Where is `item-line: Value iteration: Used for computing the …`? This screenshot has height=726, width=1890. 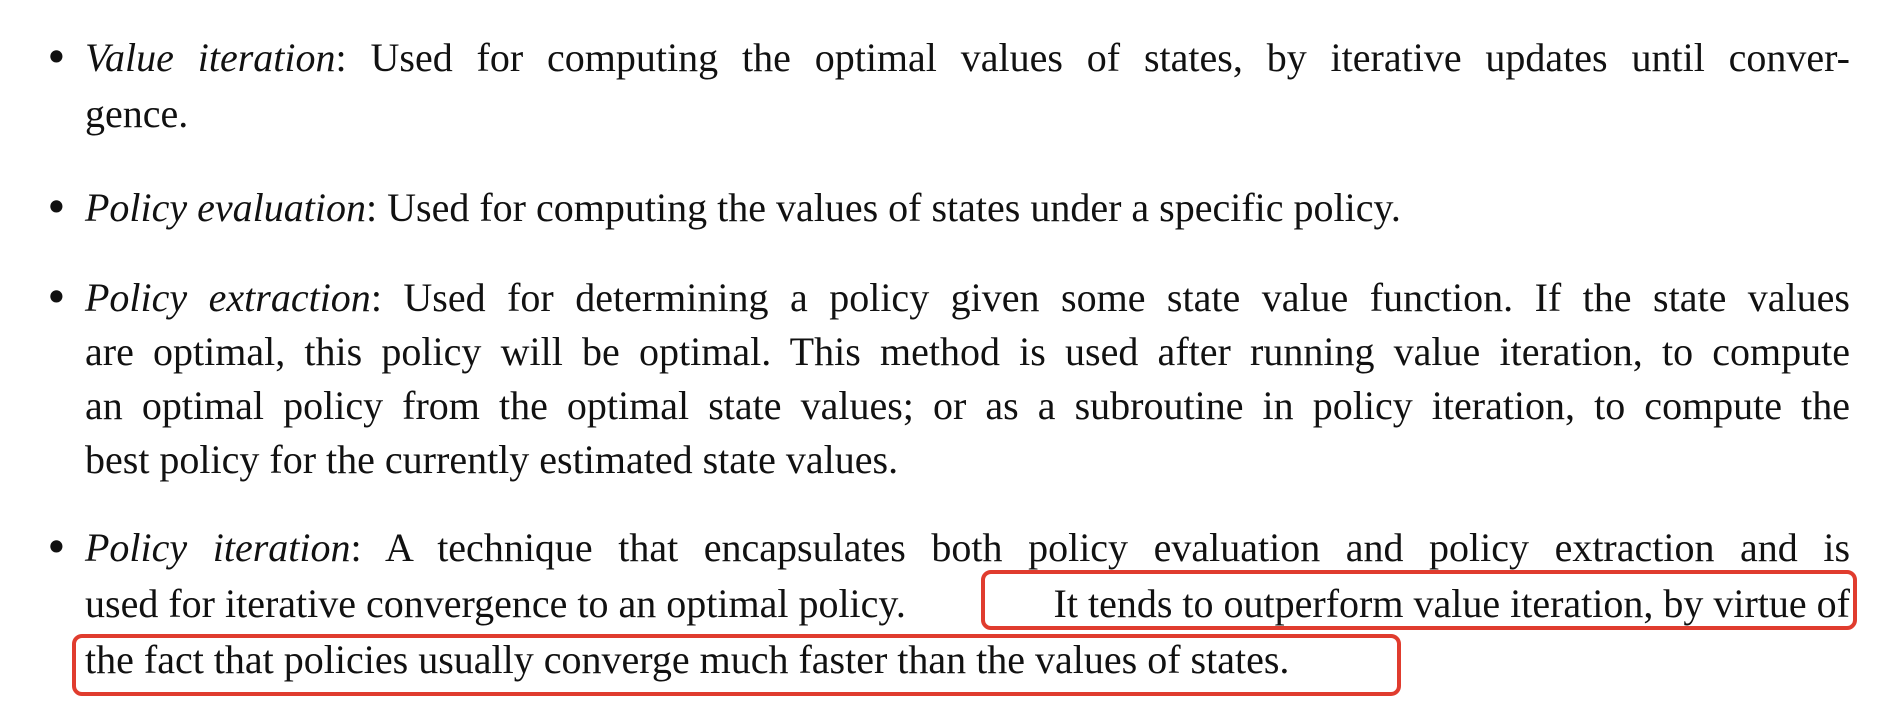
item-line: Value iteration: Used for computing the … is located at coordinates (968, 57).